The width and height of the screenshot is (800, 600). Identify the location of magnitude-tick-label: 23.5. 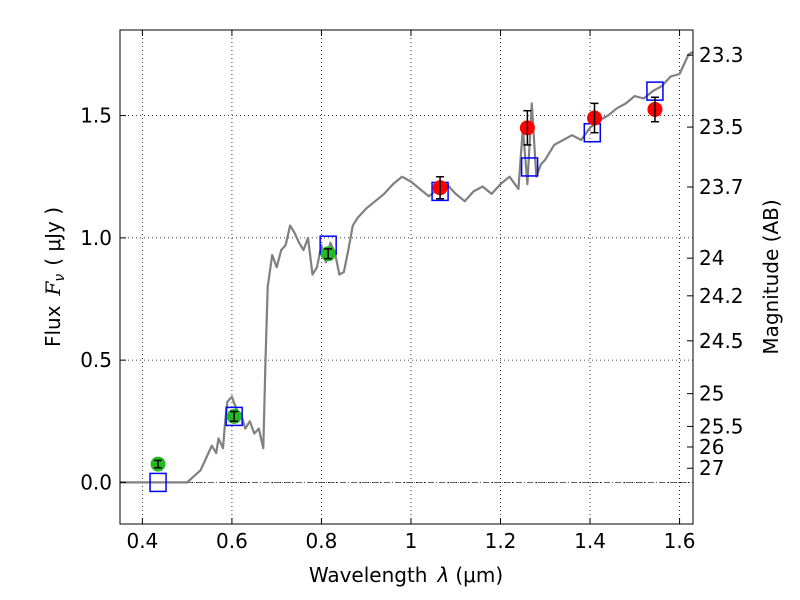
(721, 127).